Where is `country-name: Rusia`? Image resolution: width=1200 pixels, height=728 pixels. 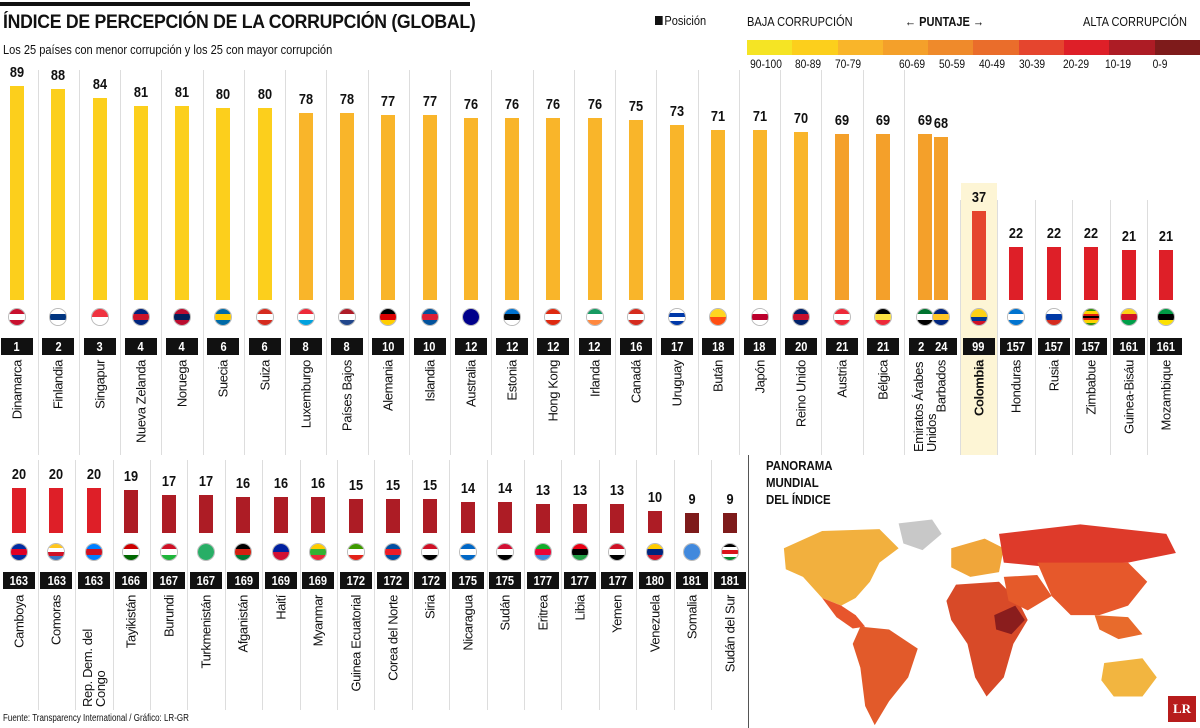
country-name: Rusia is located at coordinates (1053, 376).